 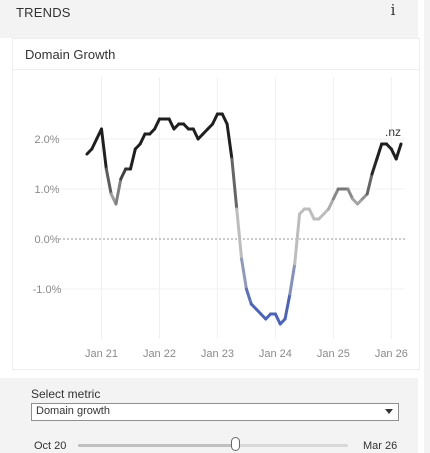 I want to click on y-tick-label: 2.0%, so click(x=46, y=140).